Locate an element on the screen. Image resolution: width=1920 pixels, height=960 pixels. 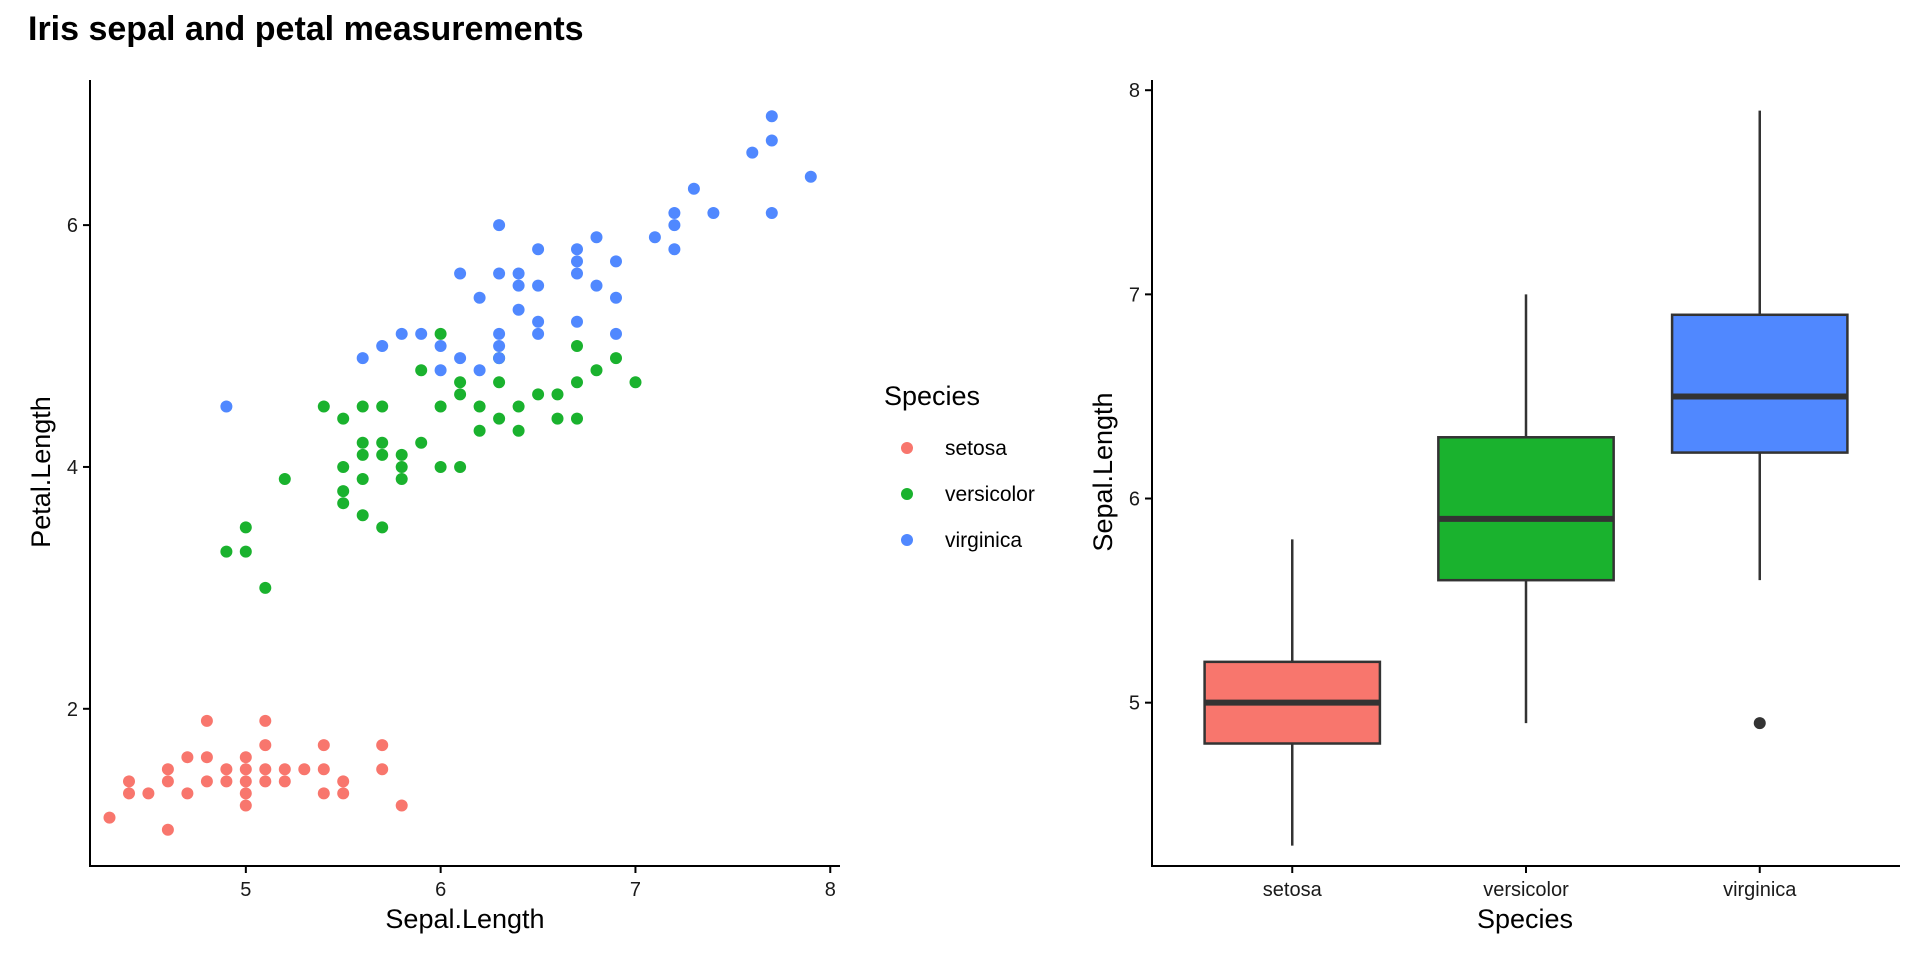
box-setosa is located at coordinates (1292, 692).